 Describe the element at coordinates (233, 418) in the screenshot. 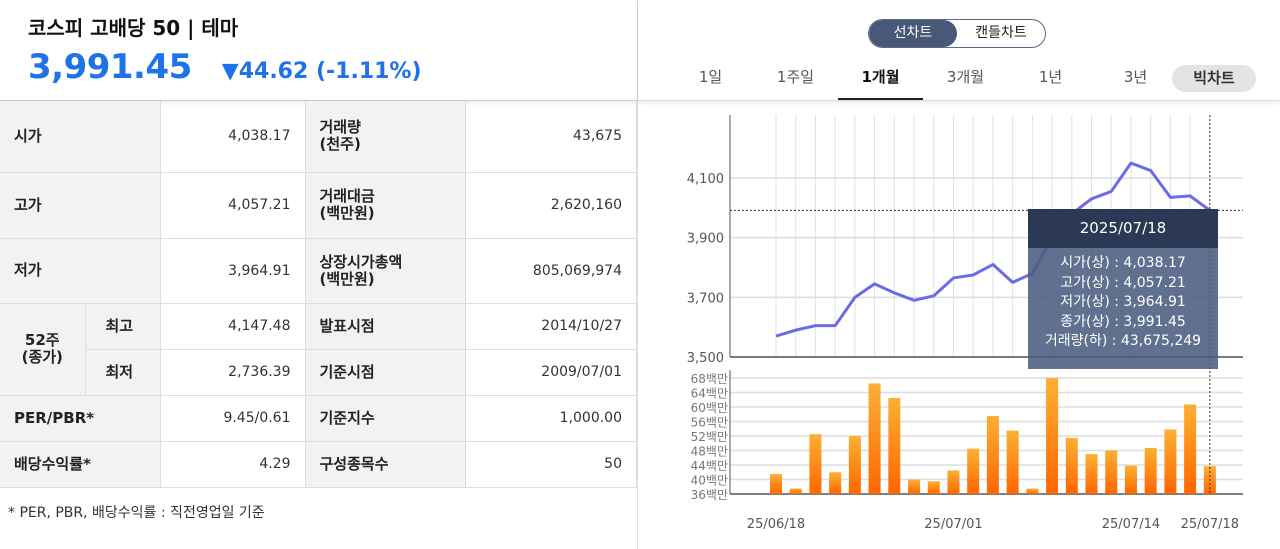

I see `stat-value: 9.45/0.61` at that location.